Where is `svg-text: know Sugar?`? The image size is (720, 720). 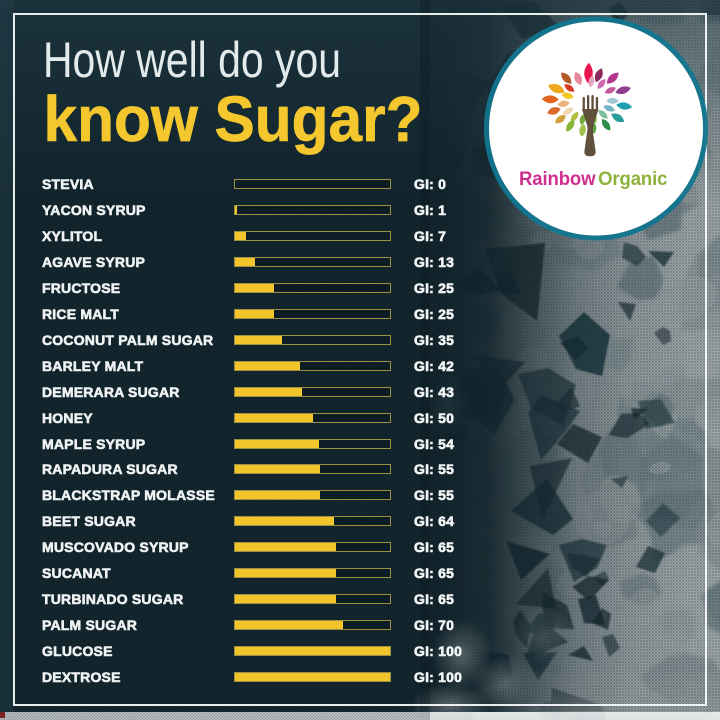
svg-text: know Sugar? is located at coordinates (233, 119).